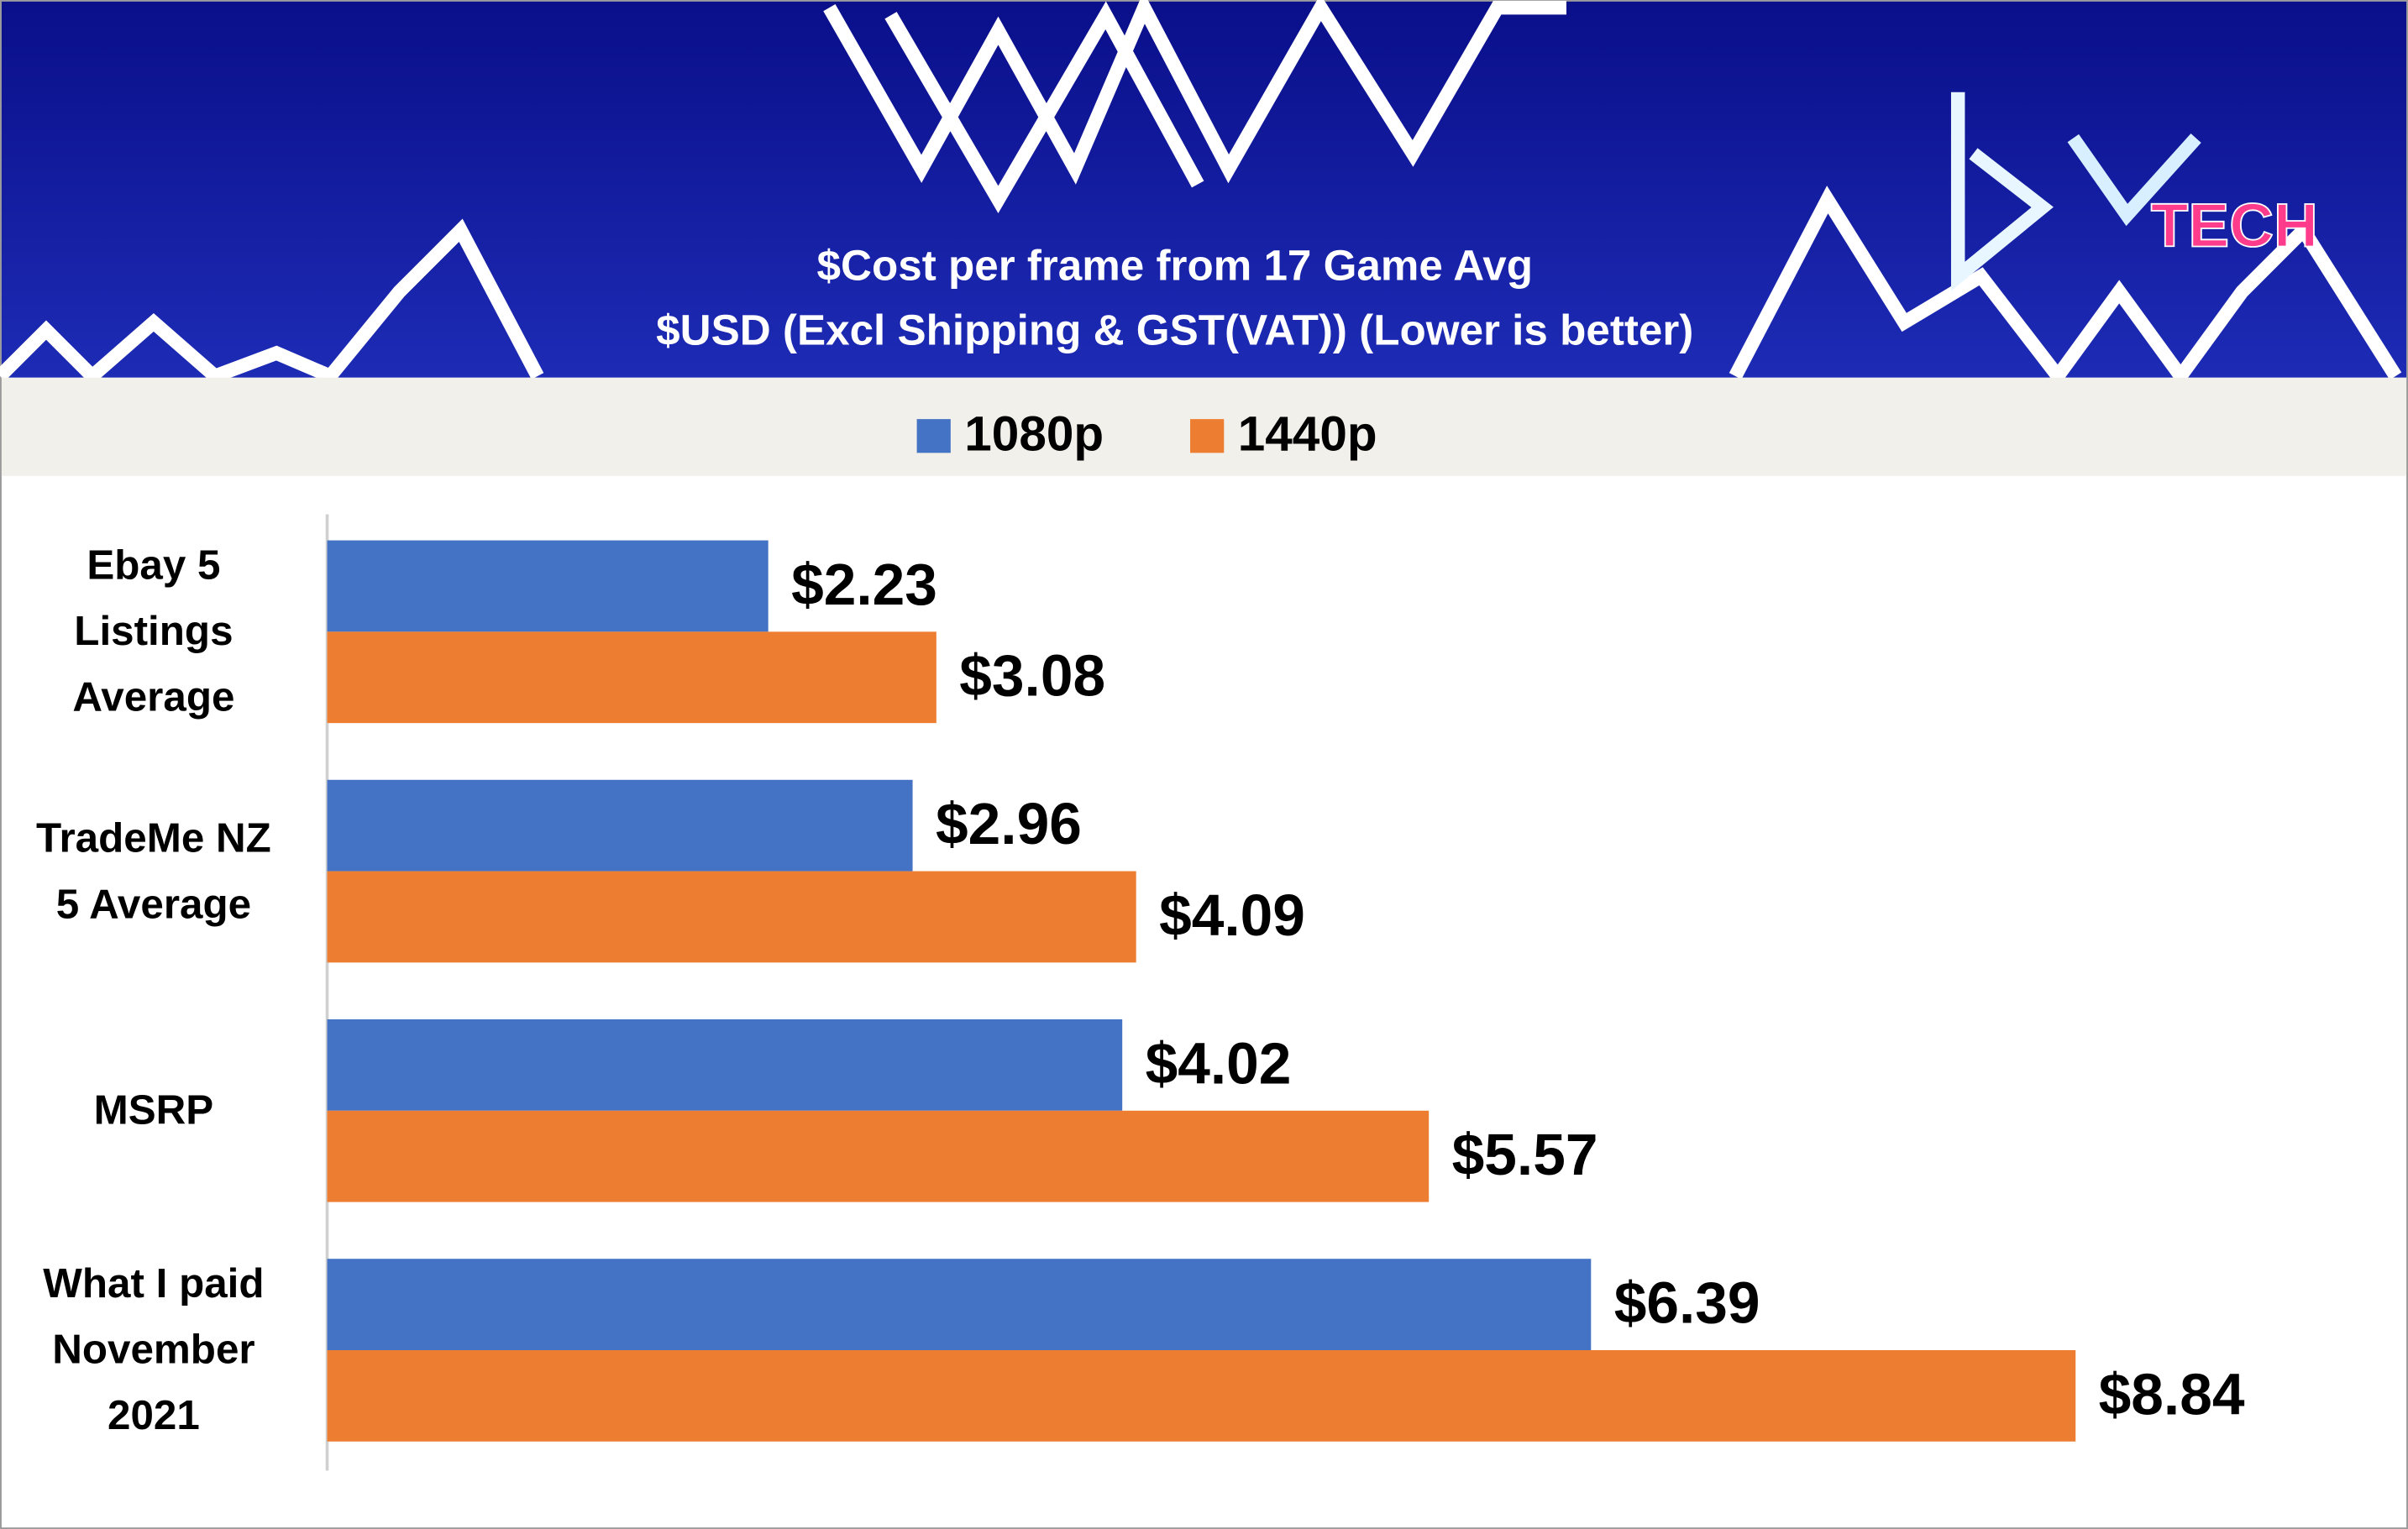 This screenshot has height=1529, width=2408. I want to click on legend-label: 1440p, so click(1307, 434).